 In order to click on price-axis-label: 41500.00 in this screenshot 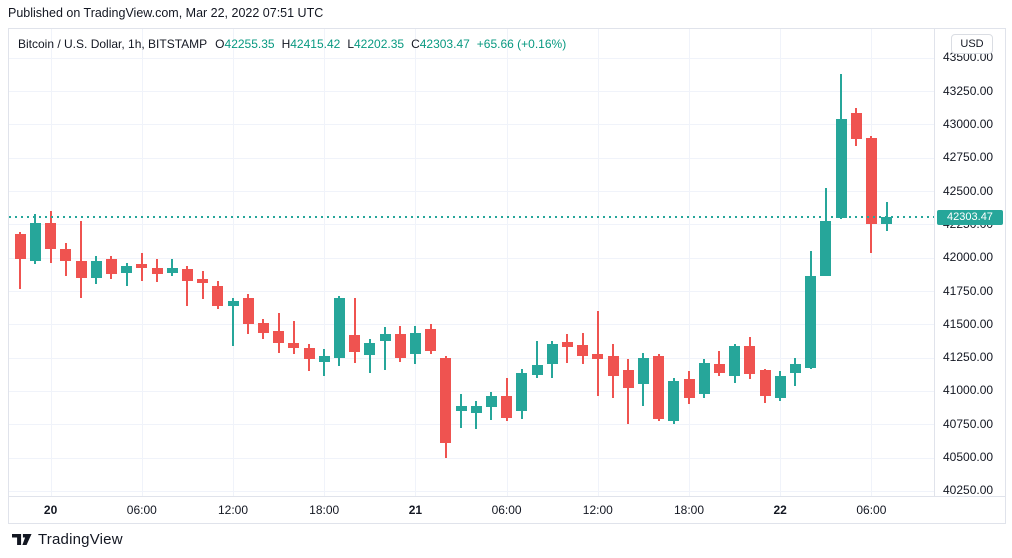, I will do `click(968, 323)`.